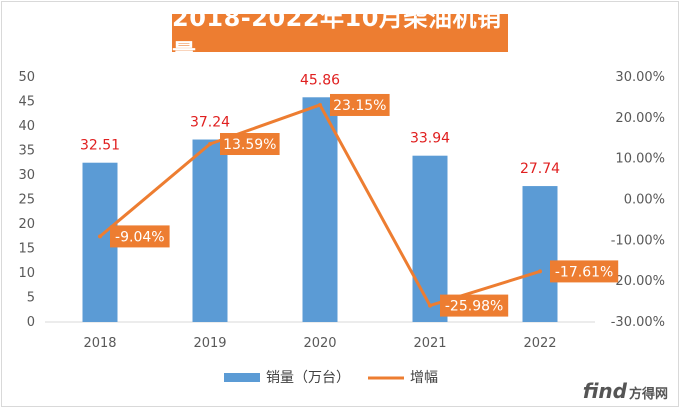 The height and width of the screenshot is (409, 680). Describe the element at coordinates (638, 240) in the screenshot. I see `right-tick-label: -10.00%` at that location.